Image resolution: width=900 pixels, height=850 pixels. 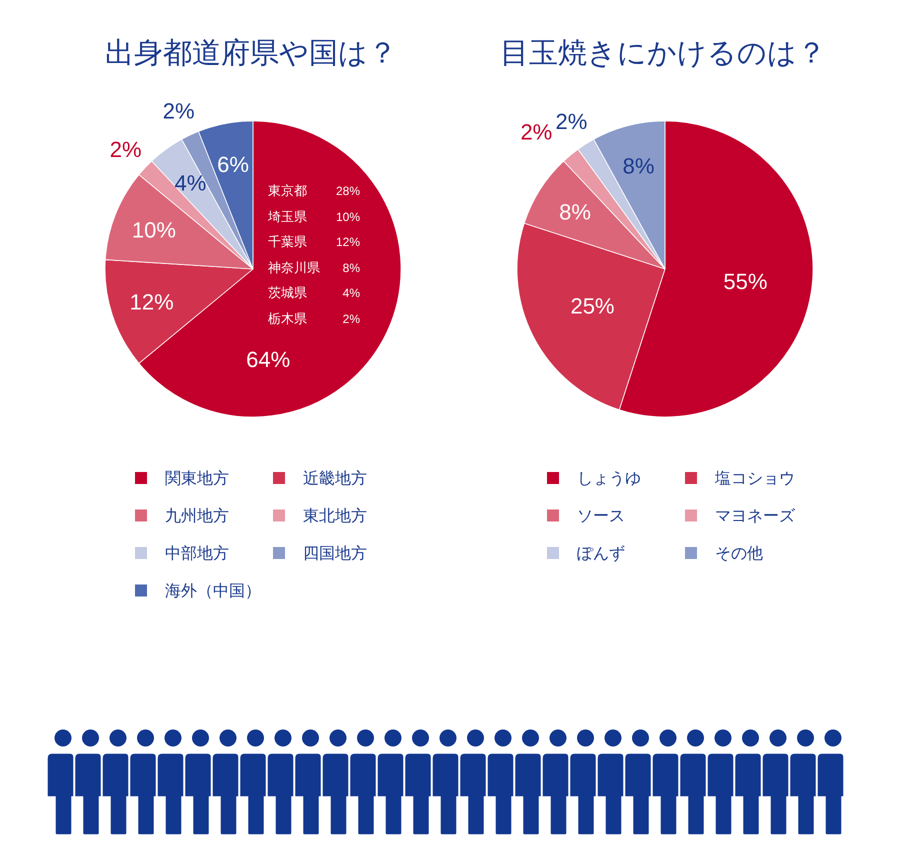 I want to click on legend-label: 海外（中国）, so click(x=213, y=590).